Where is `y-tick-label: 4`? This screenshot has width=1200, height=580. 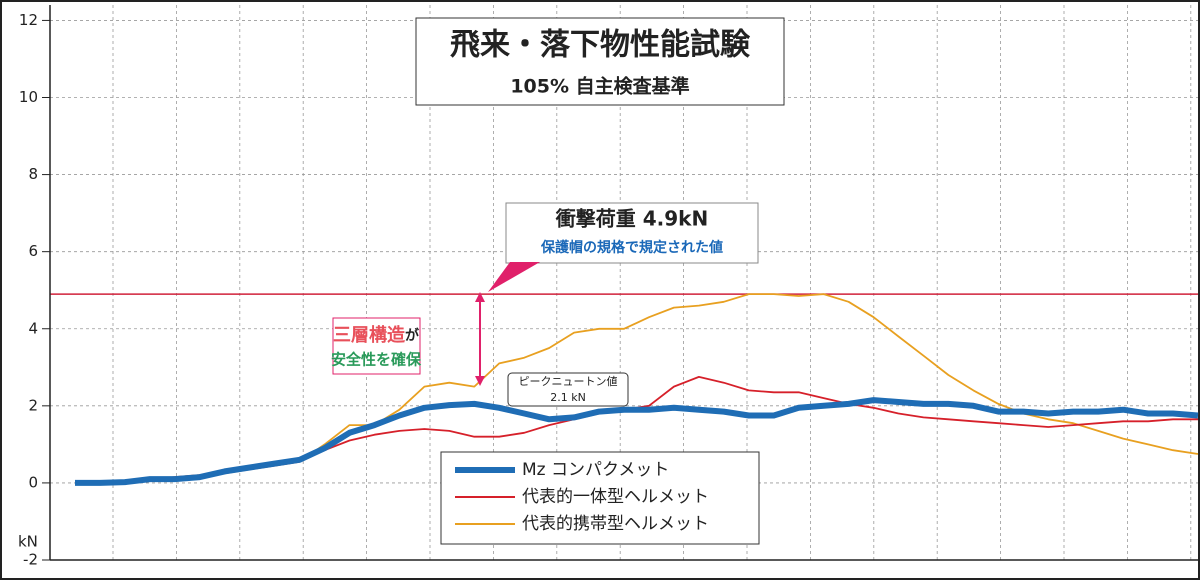
y-tick-label: 4 is located at coordinates (33, 328).